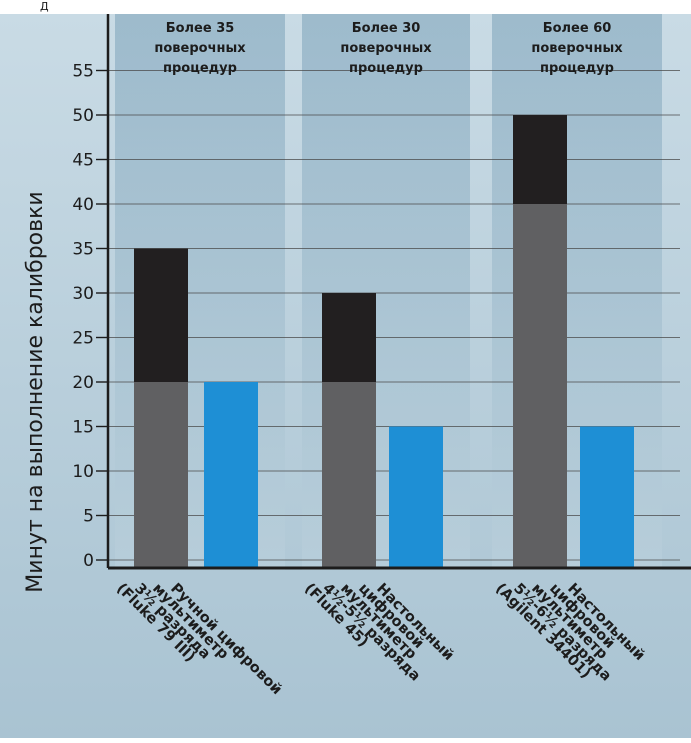 Image resolution: width=691 pixels, height=743 pixels. What do you see at coordinates (200, 28) in the screenshot?
I see `group-1-header-line-1: Более 35` at bounding box center [200, 28].